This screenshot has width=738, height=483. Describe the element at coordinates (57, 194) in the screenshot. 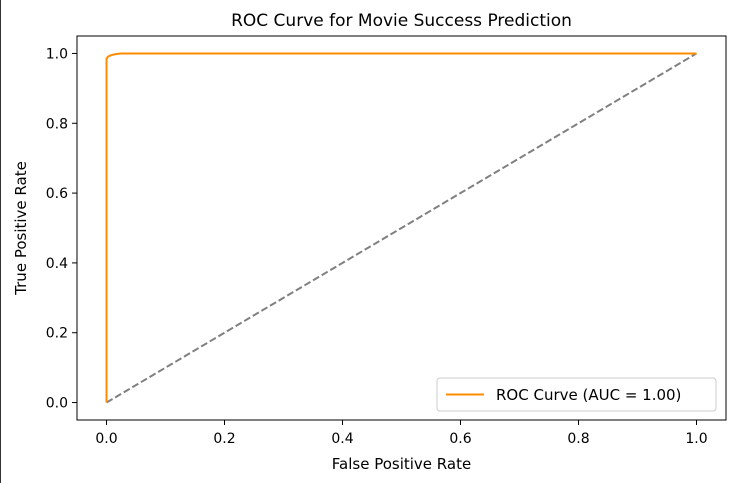

I see `y-tick-label: 0.6` at that location.